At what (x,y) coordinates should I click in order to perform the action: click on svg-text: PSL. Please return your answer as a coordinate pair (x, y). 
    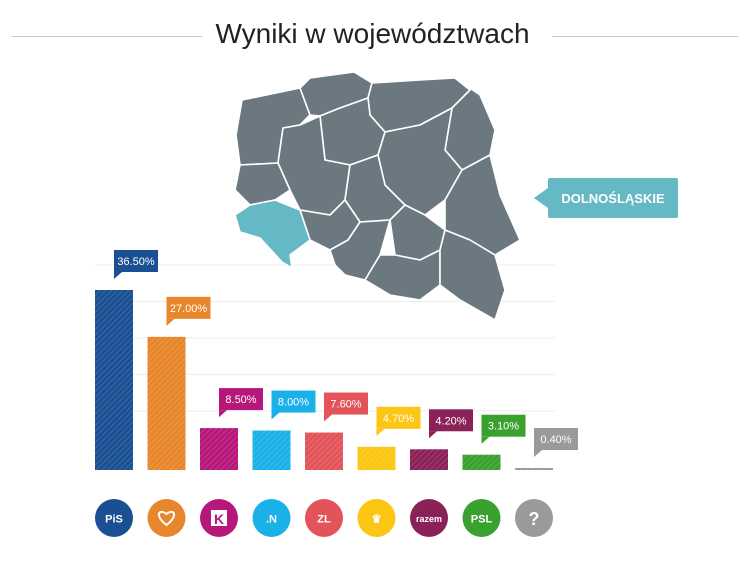
    Looking at the image, I should click on (482, 520).